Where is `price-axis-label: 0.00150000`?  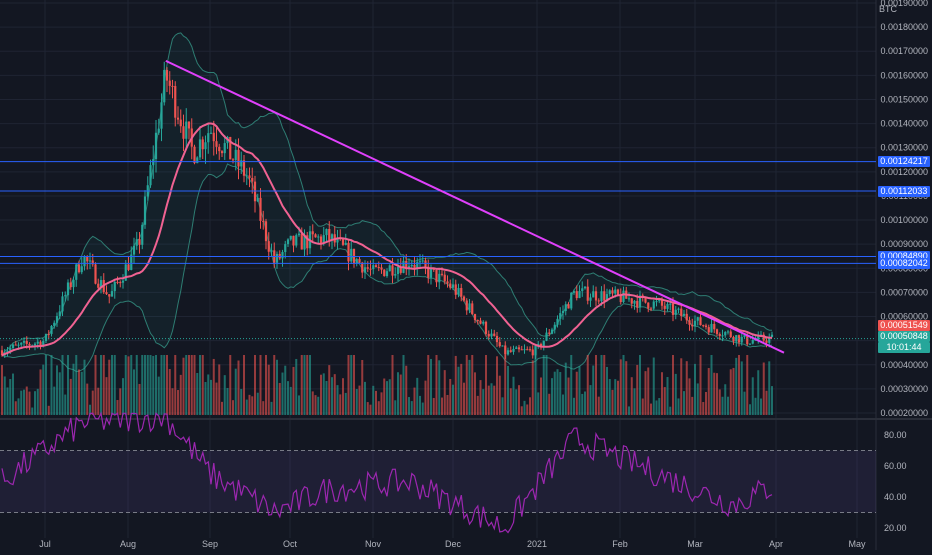 price-axis-label: 0.00150000 is located at coordinates (904, 99).